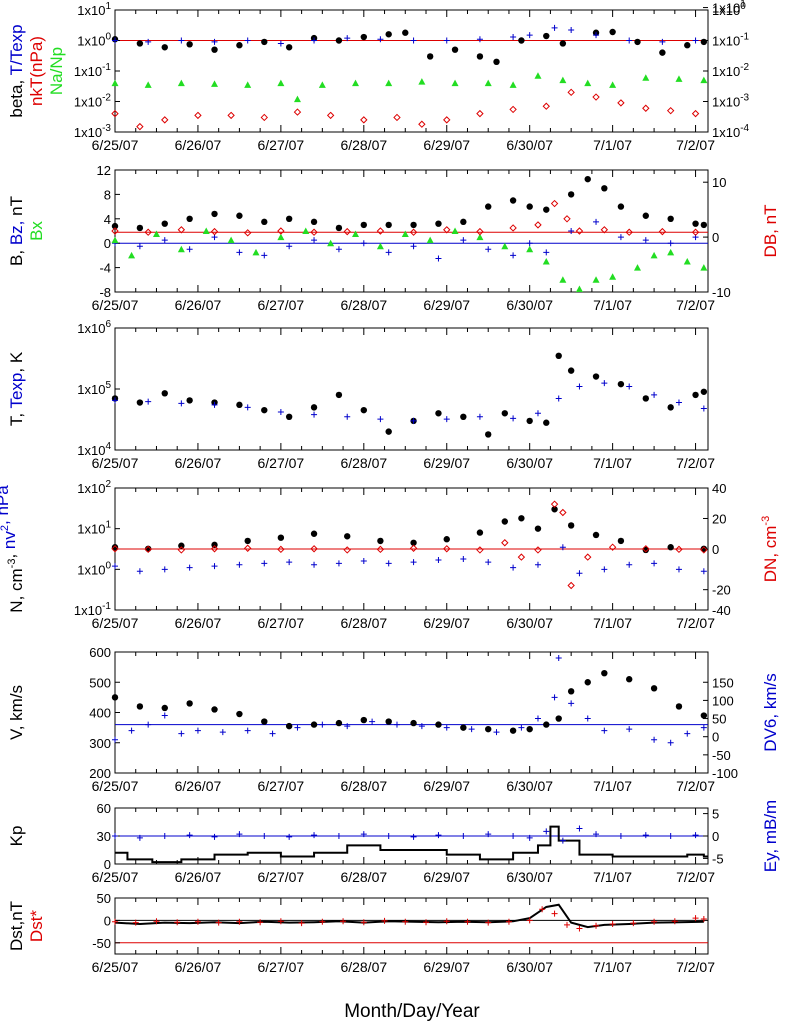 This screenshot has width=791, height=1024. What do you see at coordinates (409, 919) in the screenshot?
I see `series-red` at bounding box center [409, 919].